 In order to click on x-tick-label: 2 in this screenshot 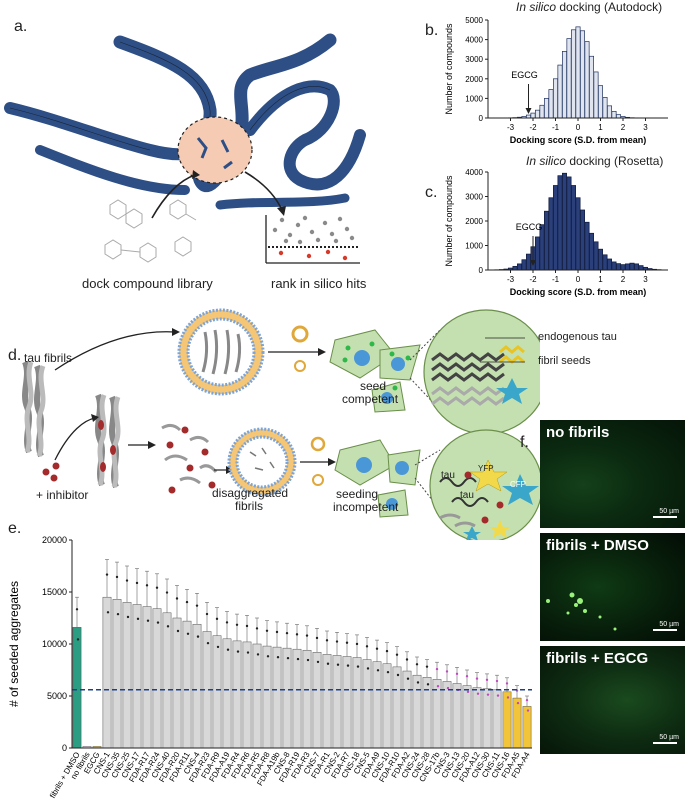, I will do `click(623, 127)`.